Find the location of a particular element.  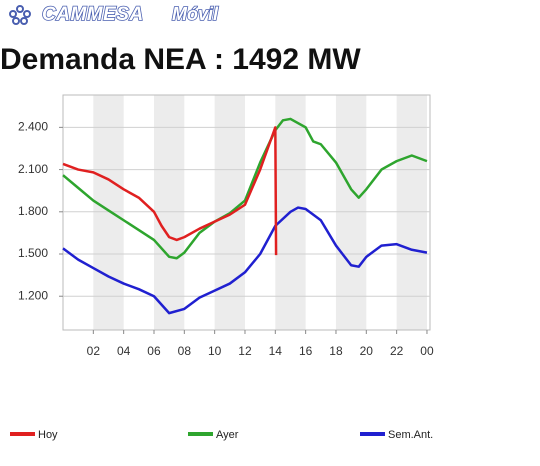

x-tick-label: 16 is located at coordinates (306, 351).